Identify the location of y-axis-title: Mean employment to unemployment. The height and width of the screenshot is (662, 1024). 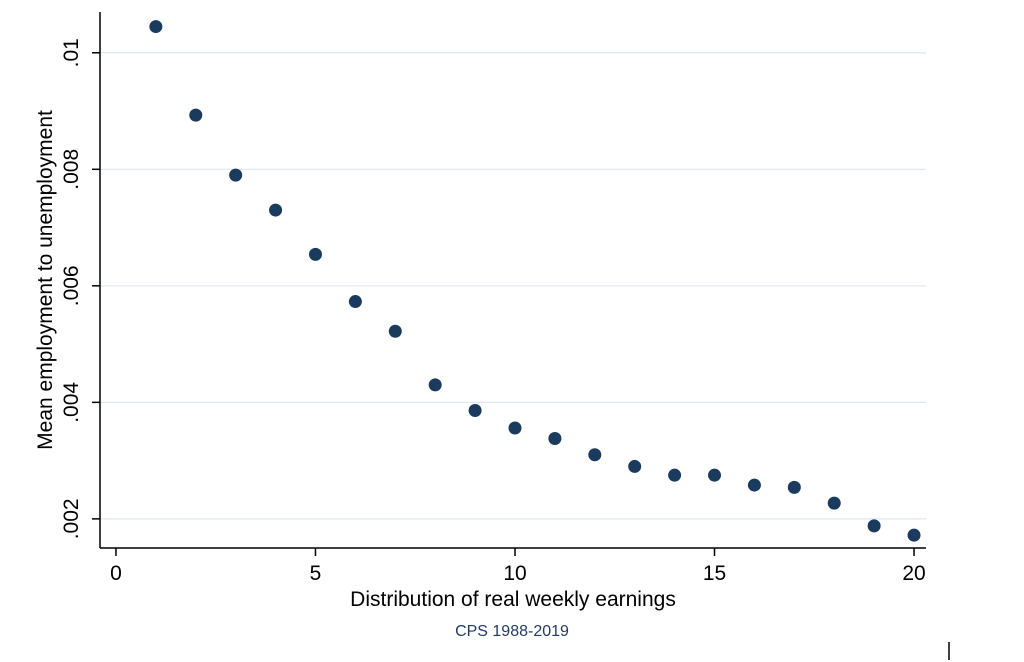
(45, 280).